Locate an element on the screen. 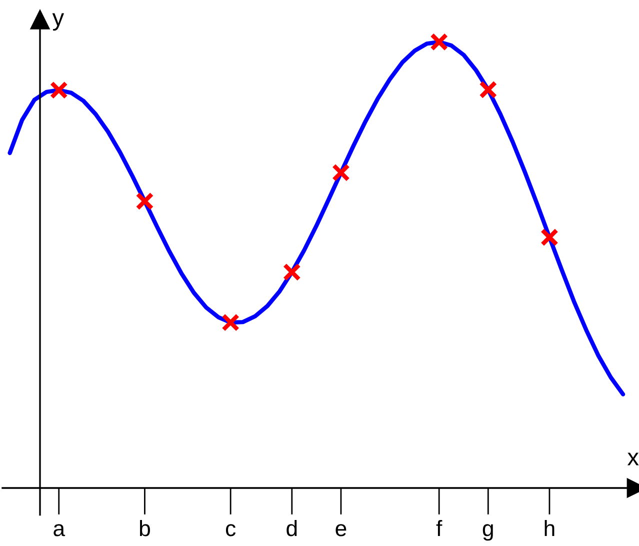 The height and width of the screenshot is (546, 639). x-tick-label: a is located at coordinates (60, 530).